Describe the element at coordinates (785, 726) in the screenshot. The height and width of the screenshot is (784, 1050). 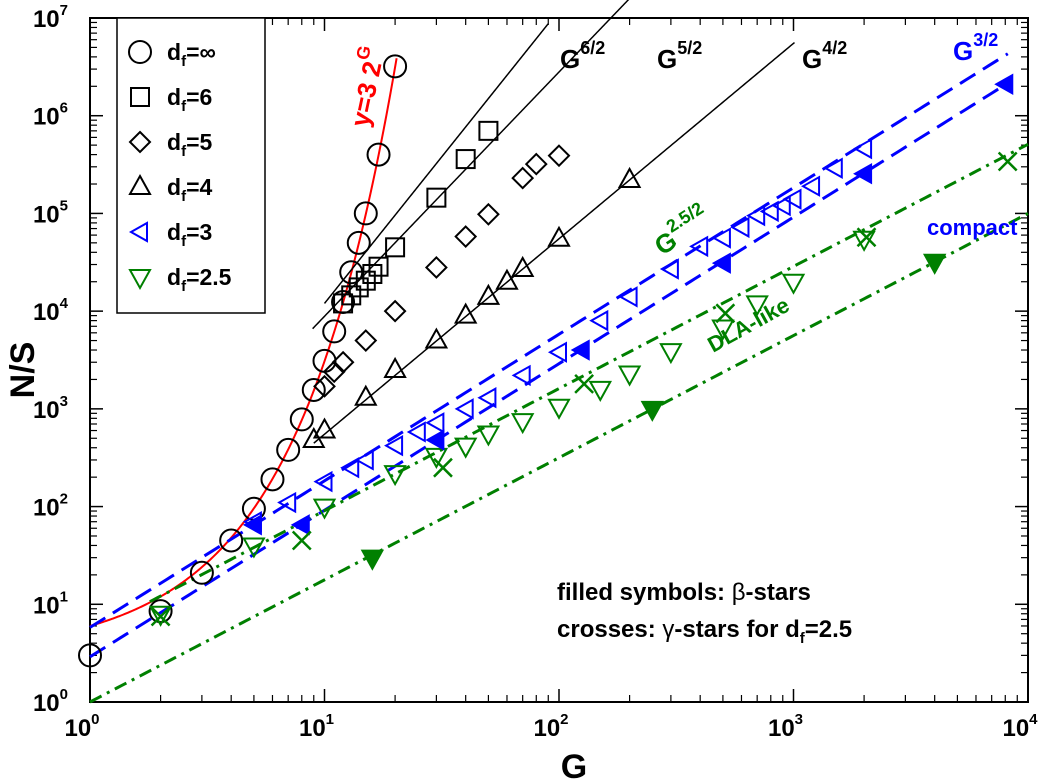
I see `x-tick-label: 103` at that location.